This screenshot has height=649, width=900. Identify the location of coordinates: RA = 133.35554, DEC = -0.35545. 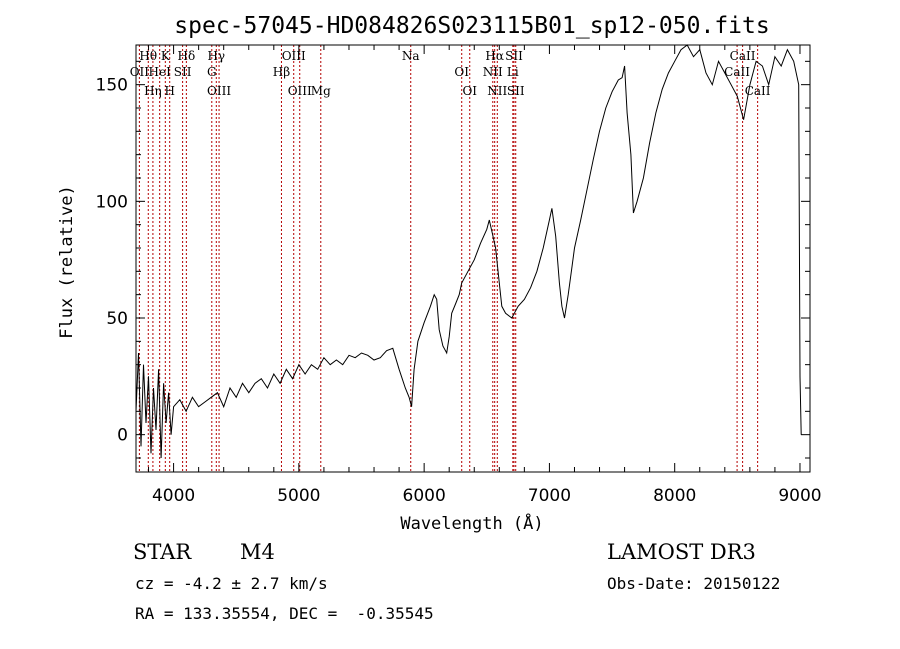
(284, 613).